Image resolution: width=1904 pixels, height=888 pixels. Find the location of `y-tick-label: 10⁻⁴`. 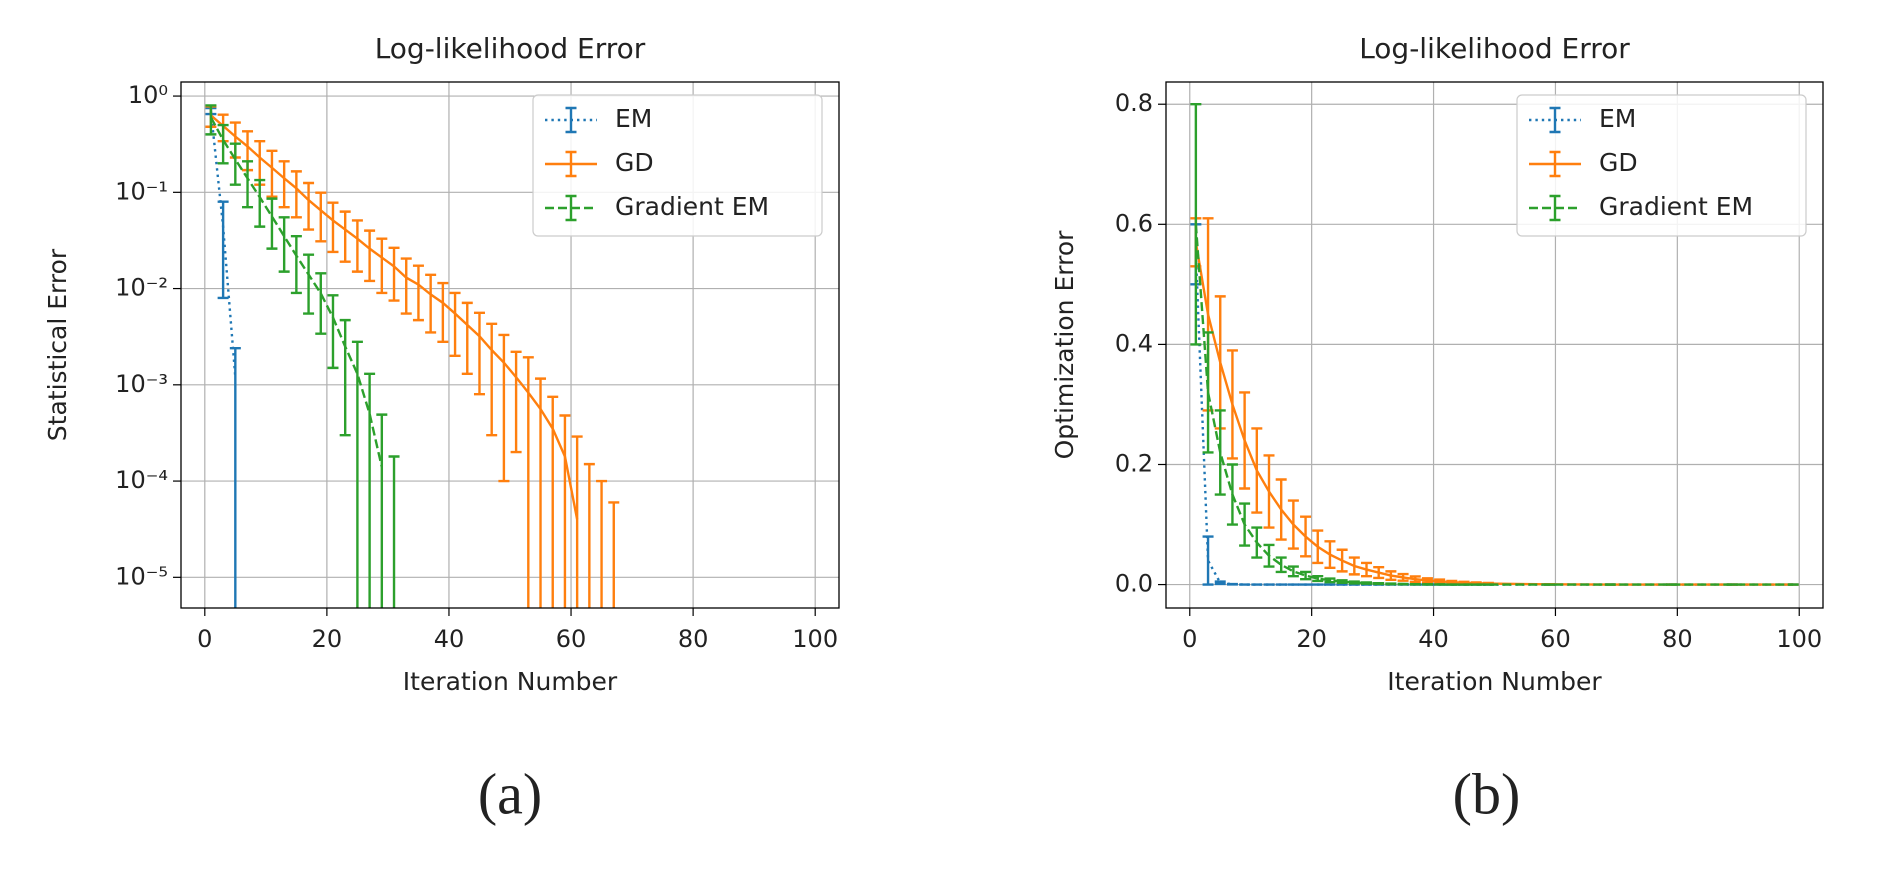

y-tick-label: 10⁻⁴ is located at coordinates (141, 480).